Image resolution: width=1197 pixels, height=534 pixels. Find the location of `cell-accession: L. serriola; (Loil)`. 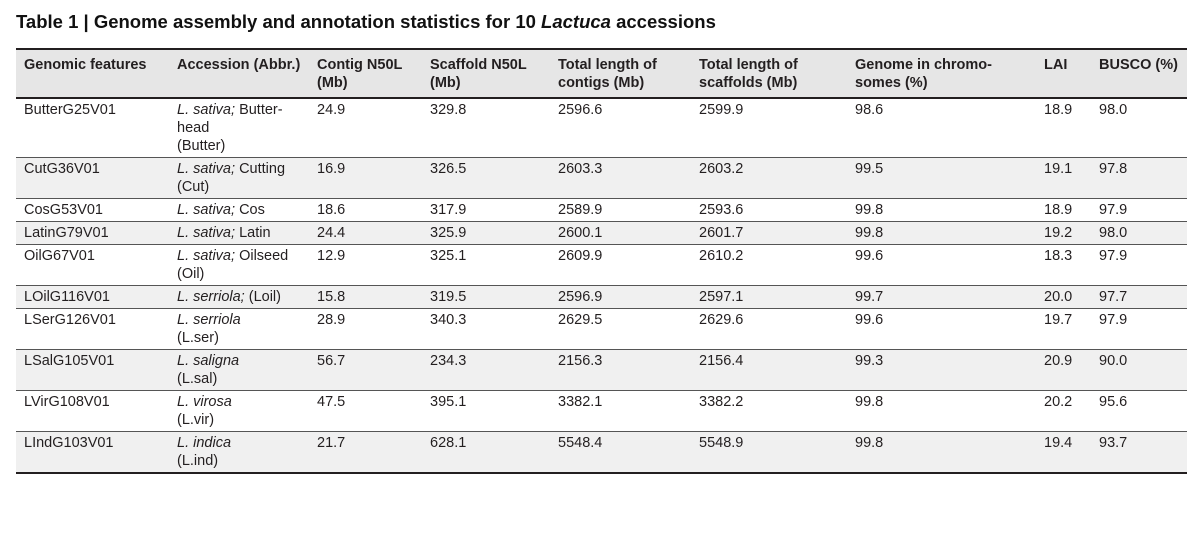

cell-accession: L. serriola; (Loil) is located at coordinates (239, 297).